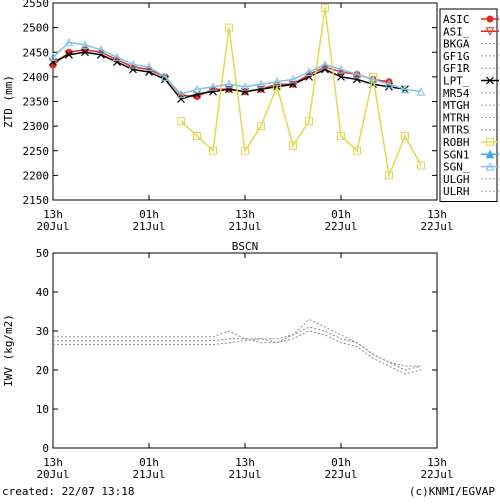  Describe the element at coordinates (36, 151) in the screenshot. I see `y-tick-label: 2250` at that location.